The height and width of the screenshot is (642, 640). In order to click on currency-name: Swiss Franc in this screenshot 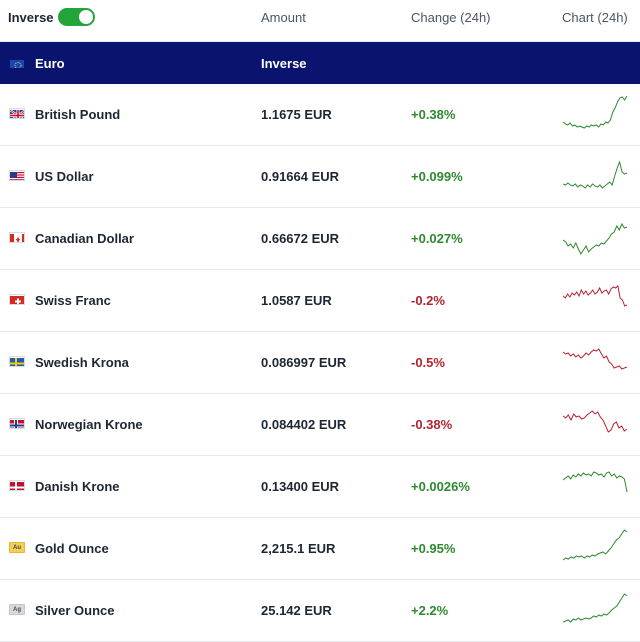, I will do `click(73, 300)`.